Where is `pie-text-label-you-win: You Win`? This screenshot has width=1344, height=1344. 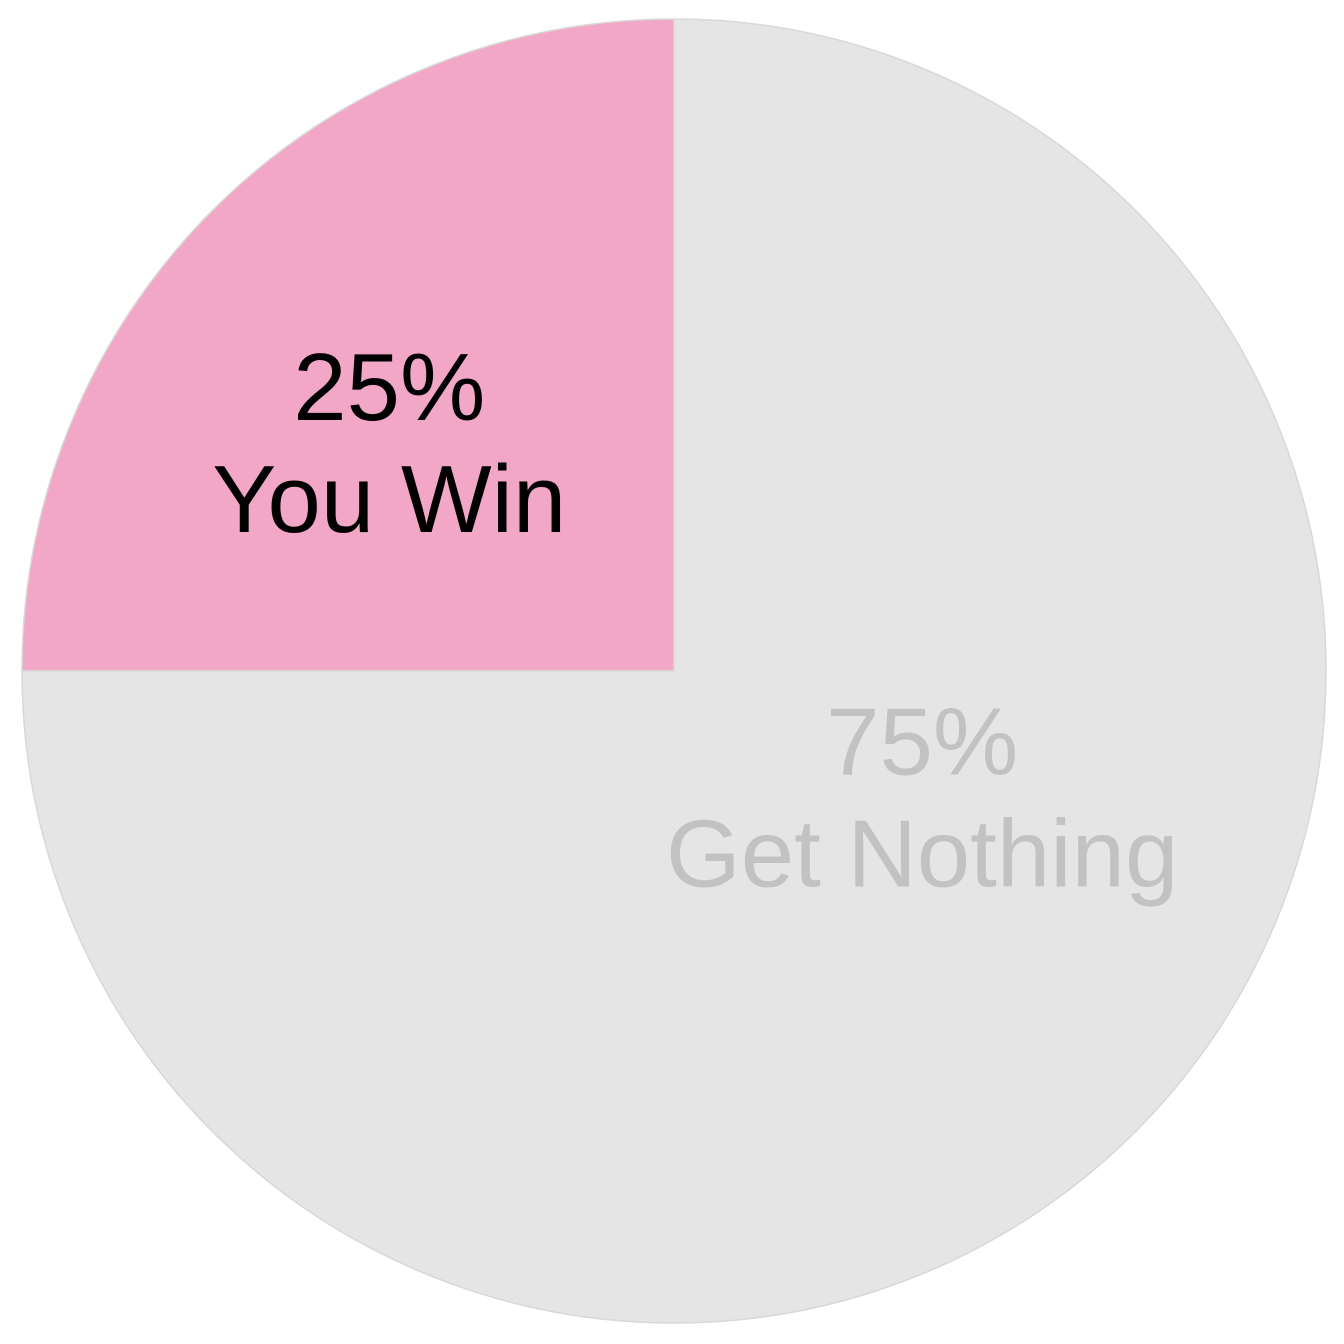 pie-text-label-you-win: You Win is located at coordinates (389, 499).